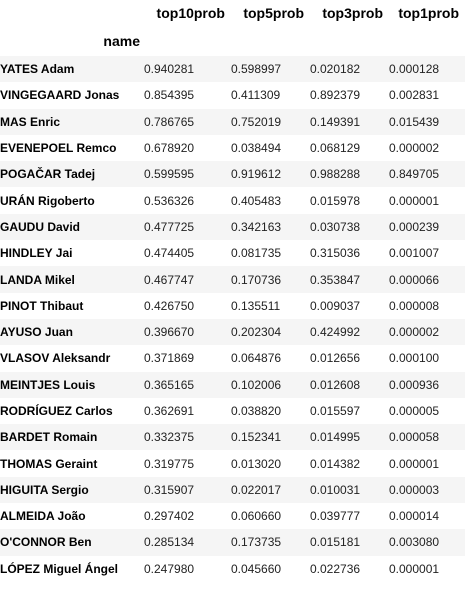 The height and width of the screenshot is (600, 465). I want to click on table-cell-top10prob: 0.467747, so click(169, 279).